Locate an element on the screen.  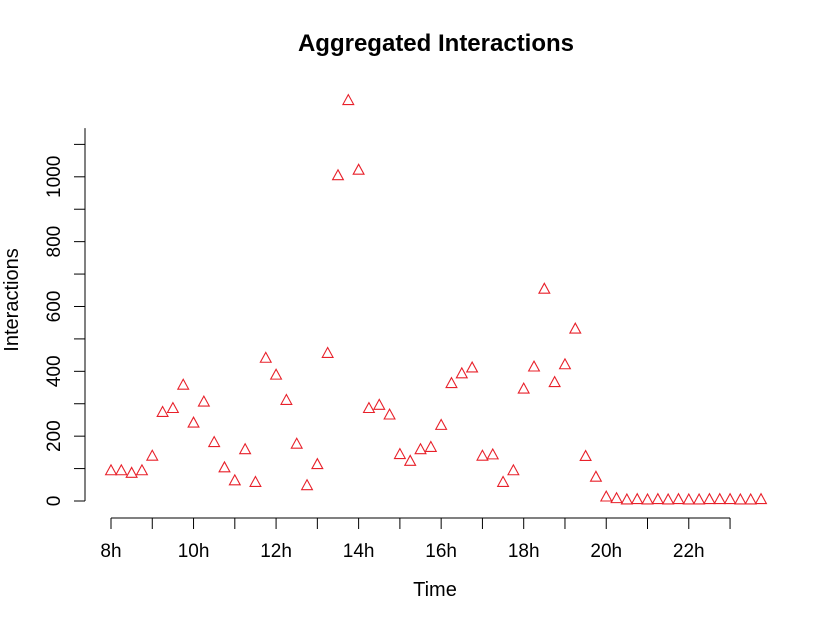
y-axis: 0 200 400 600 800 1000 is located at coordinates (65, 317).